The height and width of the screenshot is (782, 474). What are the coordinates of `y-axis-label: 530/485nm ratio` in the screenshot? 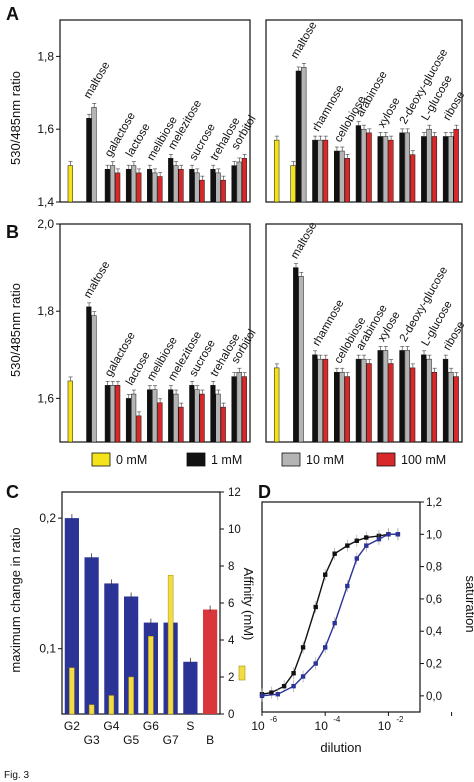 It's located at (15, 118).